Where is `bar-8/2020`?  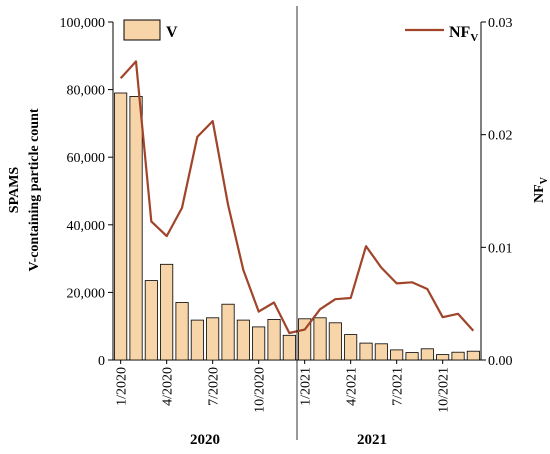
bar-8/2020 is located at coordinates (228, 332).